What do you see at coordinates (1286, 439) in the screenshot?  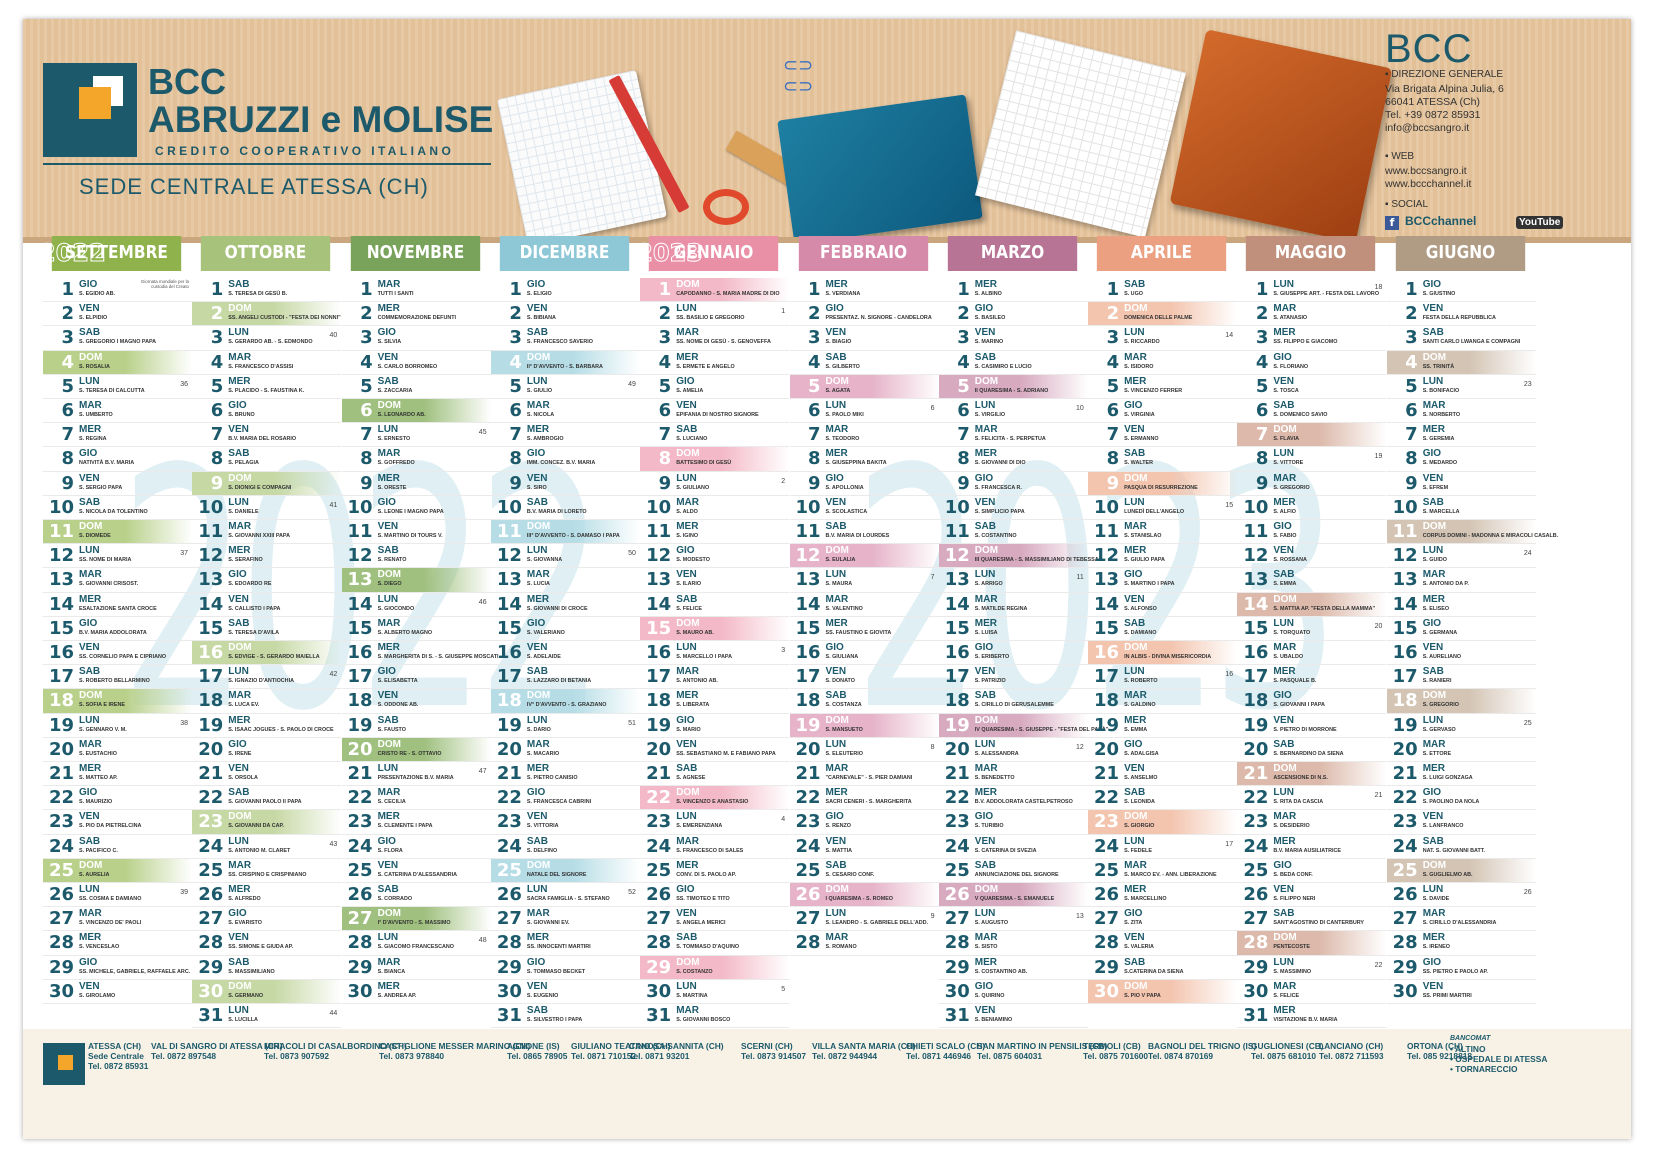 I see `saint-label: S. FLAVIA` at bounding box center [1286, 439].